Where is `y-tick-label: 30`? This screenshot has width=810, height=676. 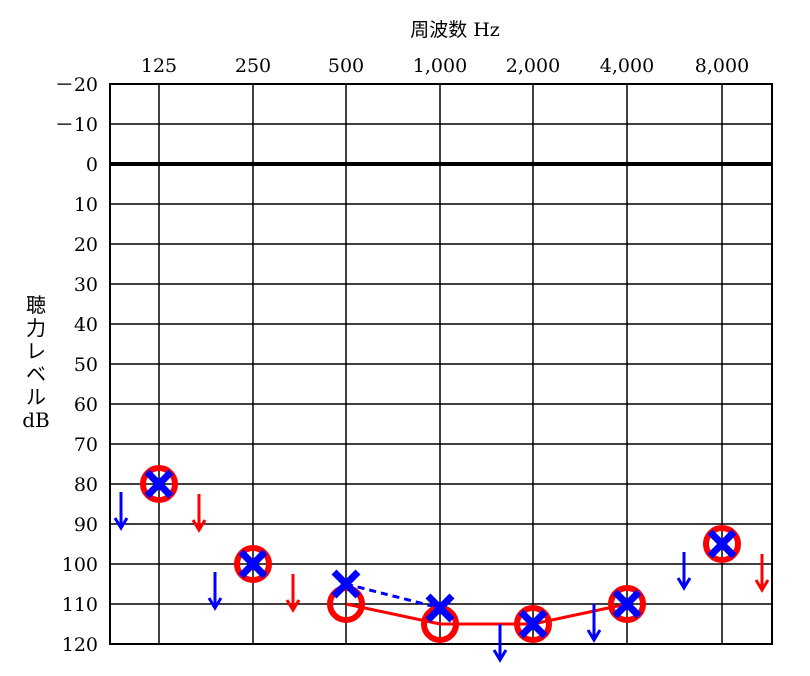
y-tick-label: 30 is located at coordinates (86, 285).